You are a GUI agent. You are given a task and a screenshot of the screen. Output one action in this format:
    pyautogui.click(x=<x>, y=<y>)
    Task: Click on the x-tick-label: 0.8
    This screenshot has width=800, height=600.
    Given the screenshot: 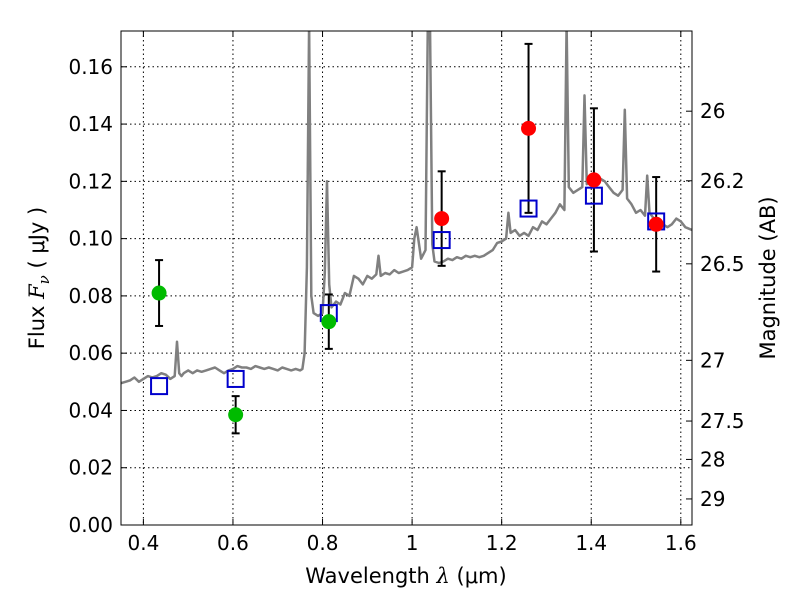 What is the action you would take?
    pyautogui.click(x=323, y=543)
    